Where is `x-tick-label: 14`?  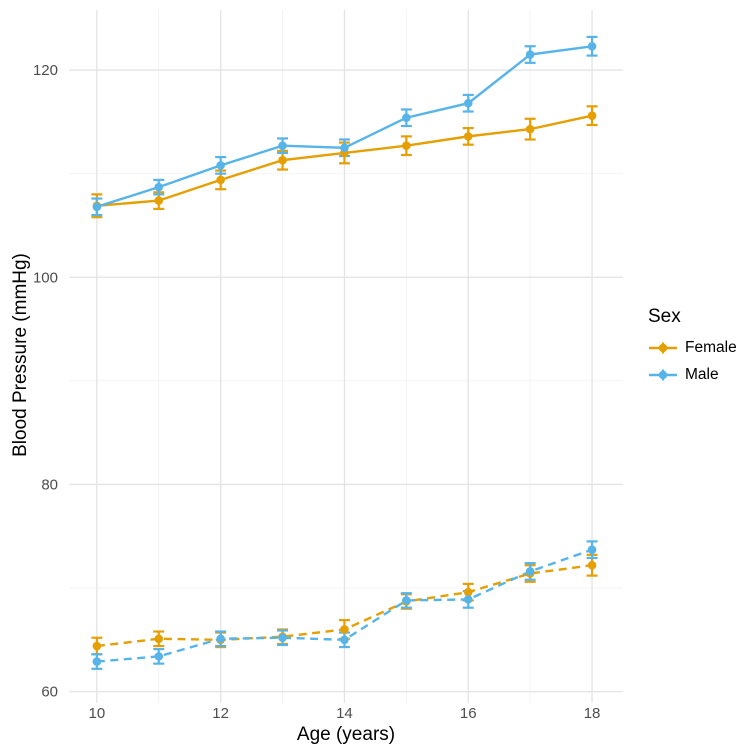 x-tick-label: 14 is located at coordinates (344, 713).